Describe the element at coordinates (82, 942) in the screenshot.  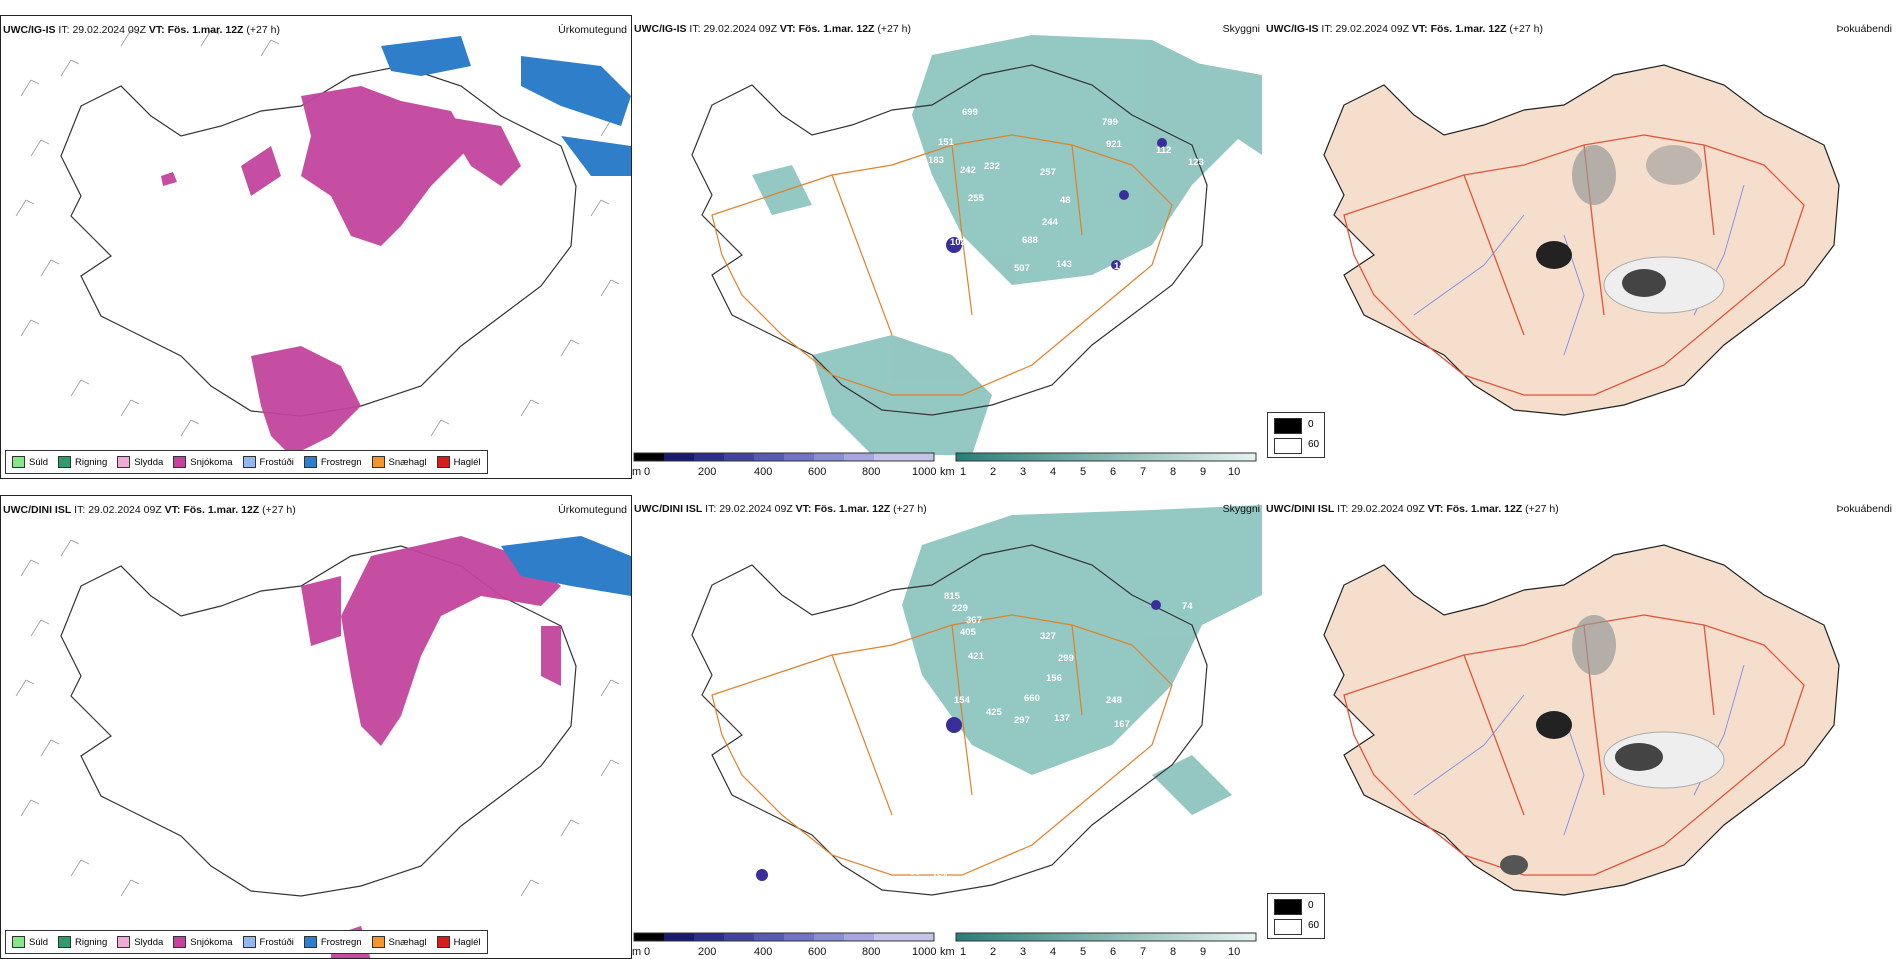
I see `legend-item: Rigning` at that location.